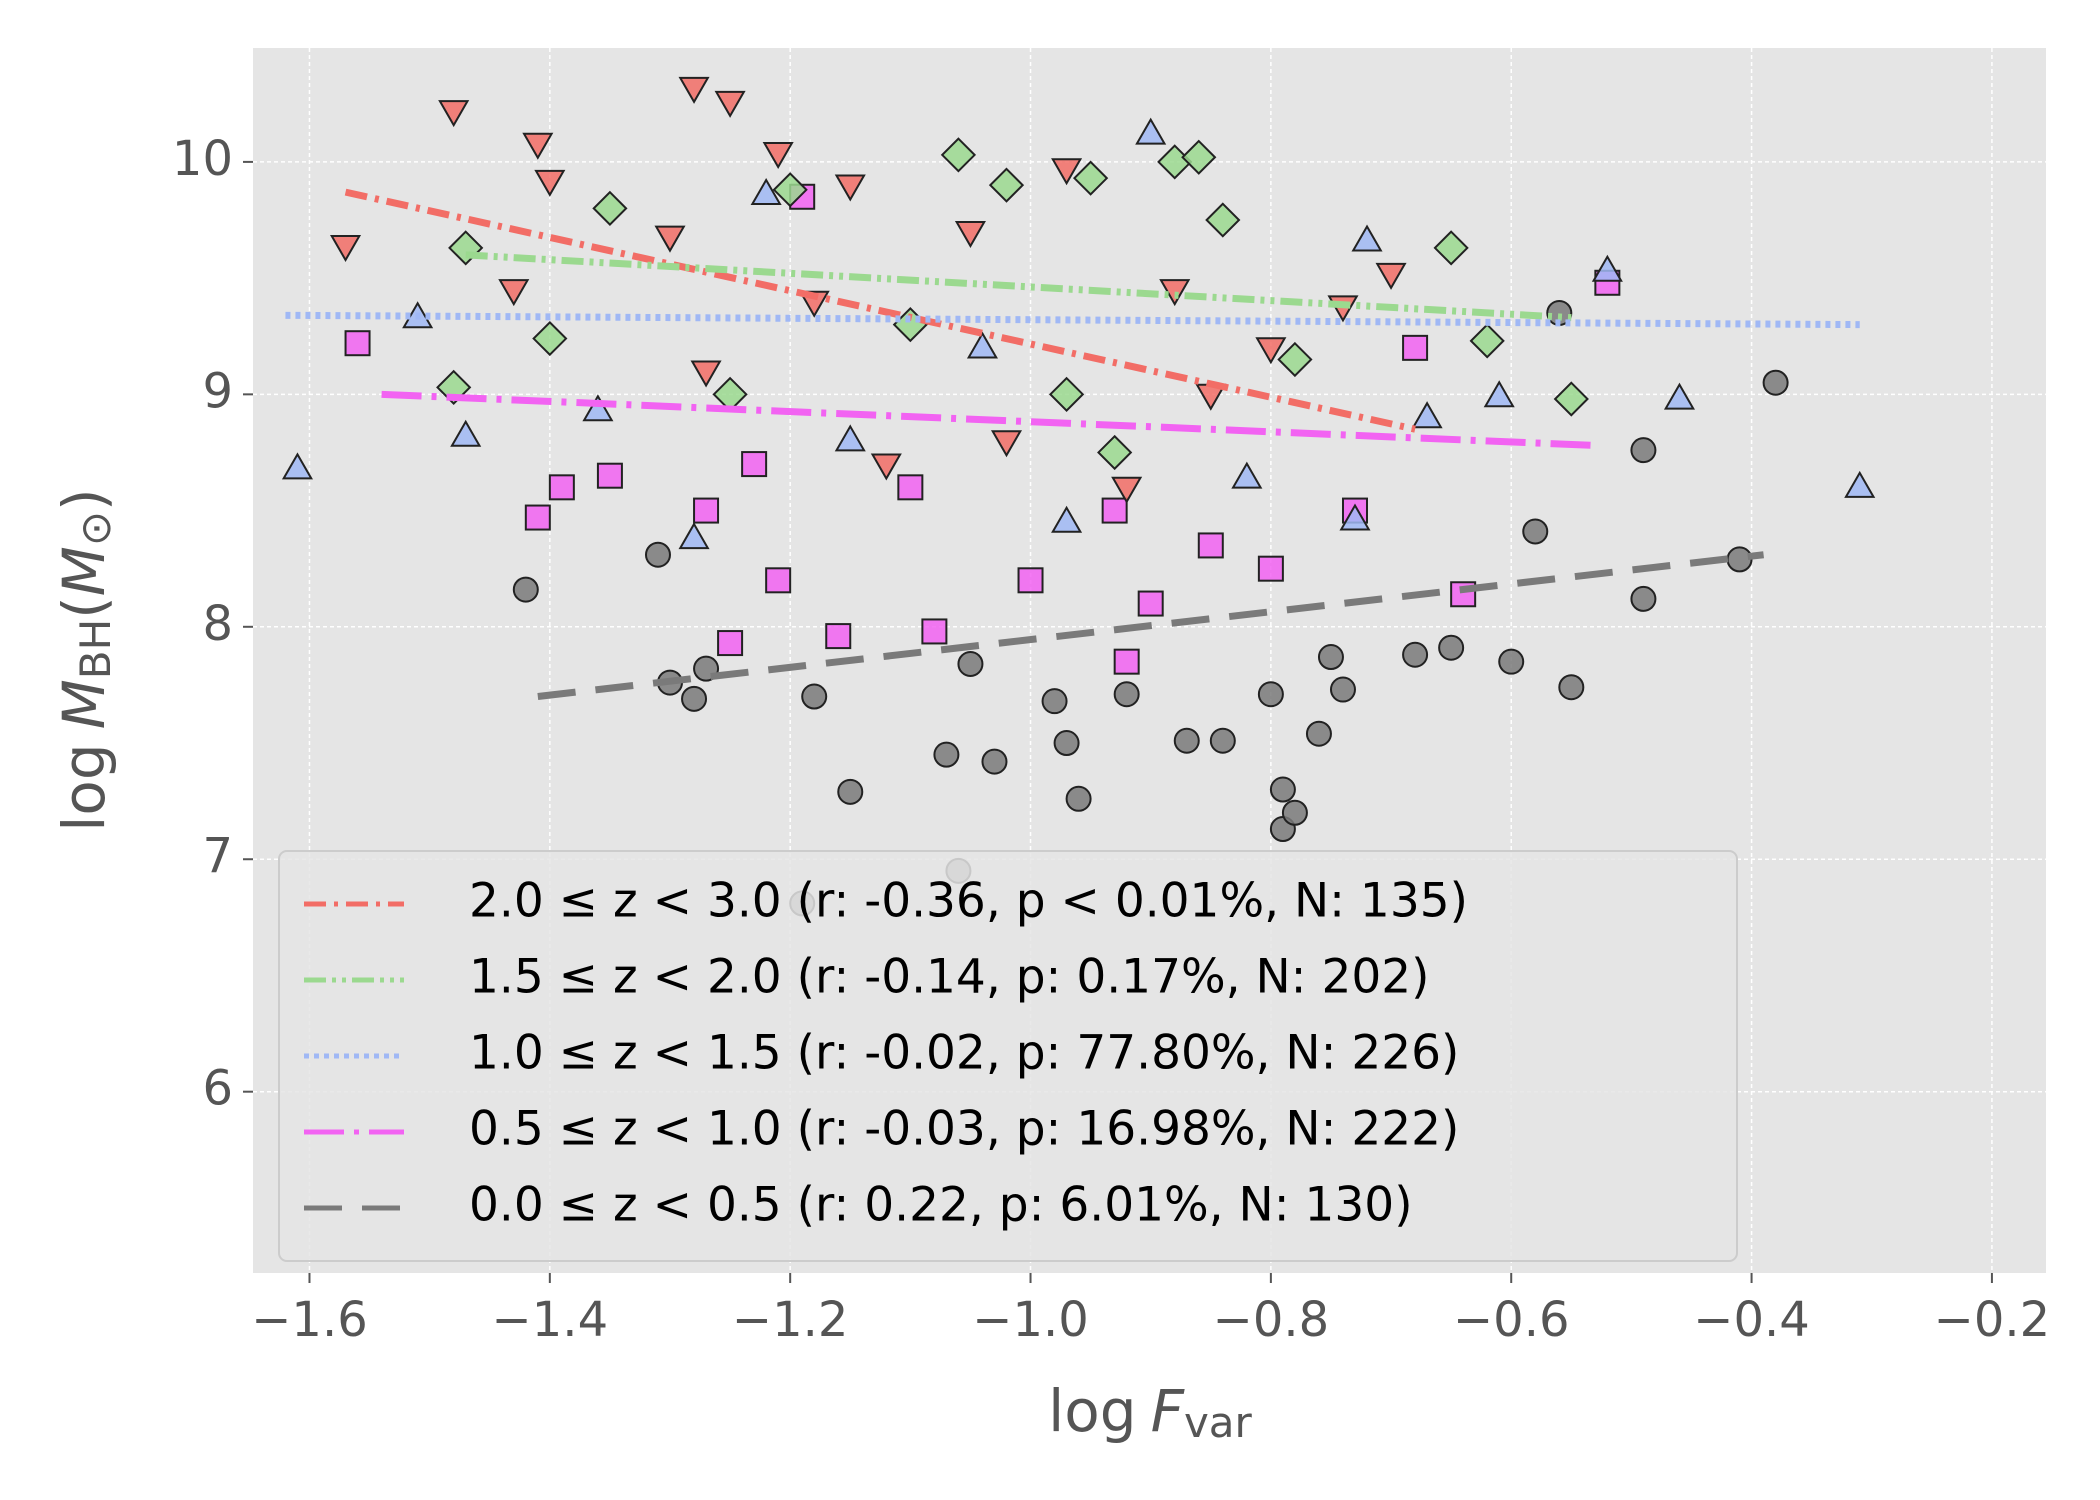 The width and height of the screenshot is (2100, 1500). I want to click on x-tick-label: −0.2, so click(1992, 1320).